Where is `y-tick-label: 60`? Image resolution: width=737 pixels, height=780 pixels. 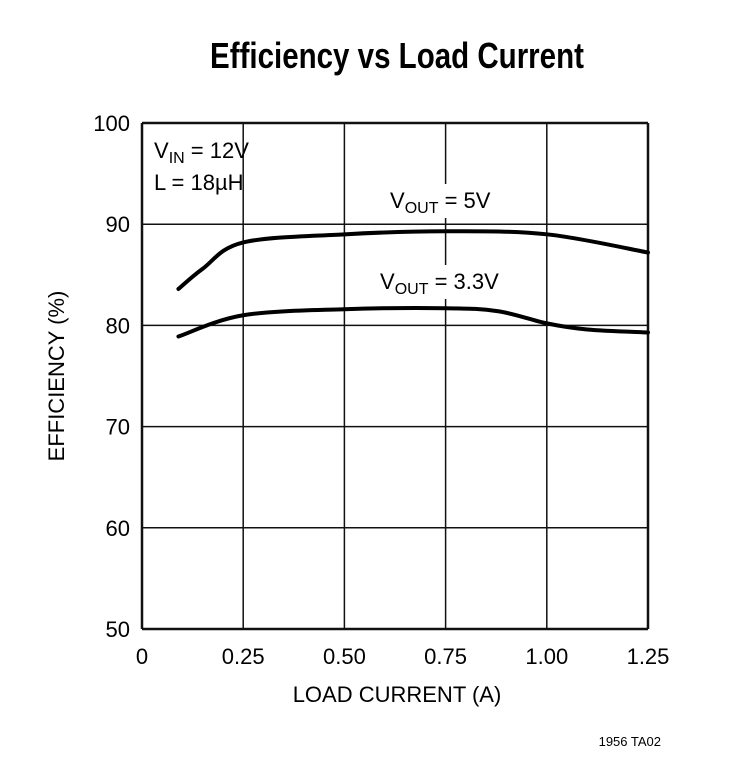
y-tick-label: 60 is located at coordinates (118, 528).